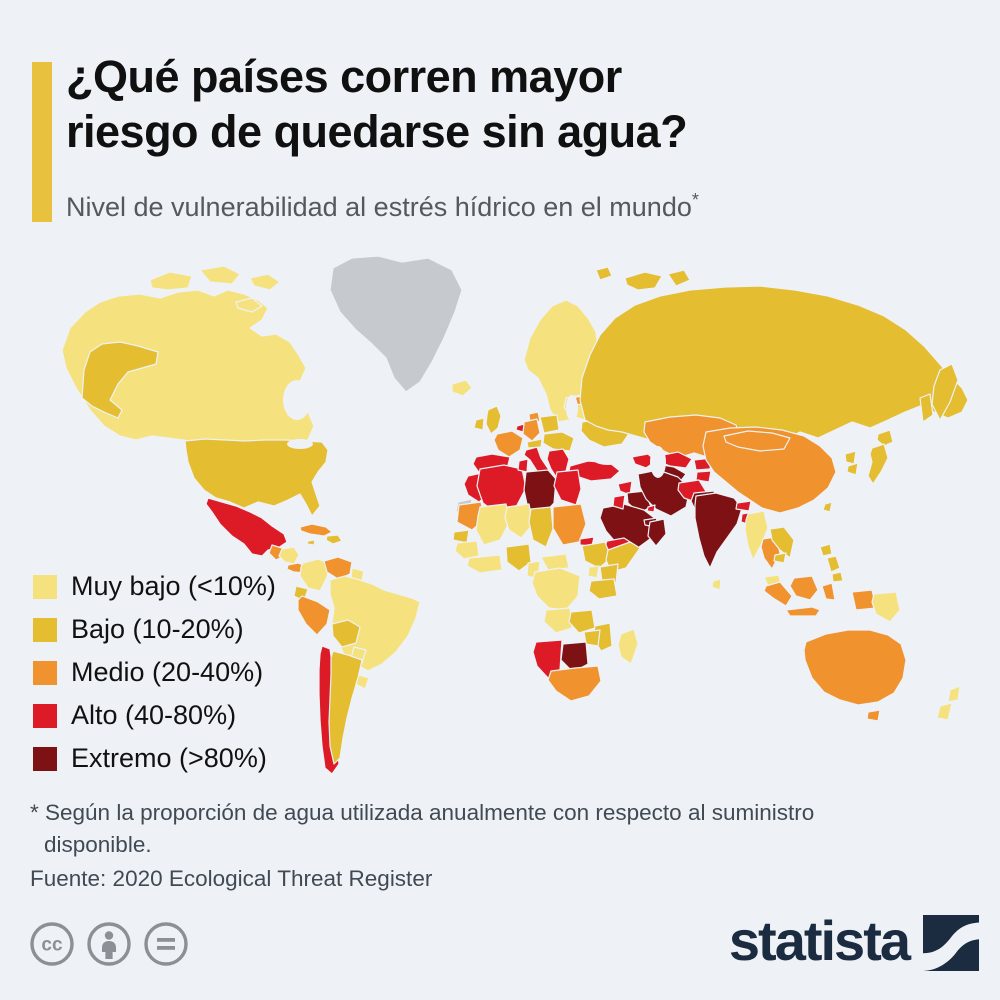 Image resolution: width=1000 pixels, height=1000 pixels. Describe the element at coordinates (782, 542) in the screenshot. I see `map-region-laos_vietnam` at that location.